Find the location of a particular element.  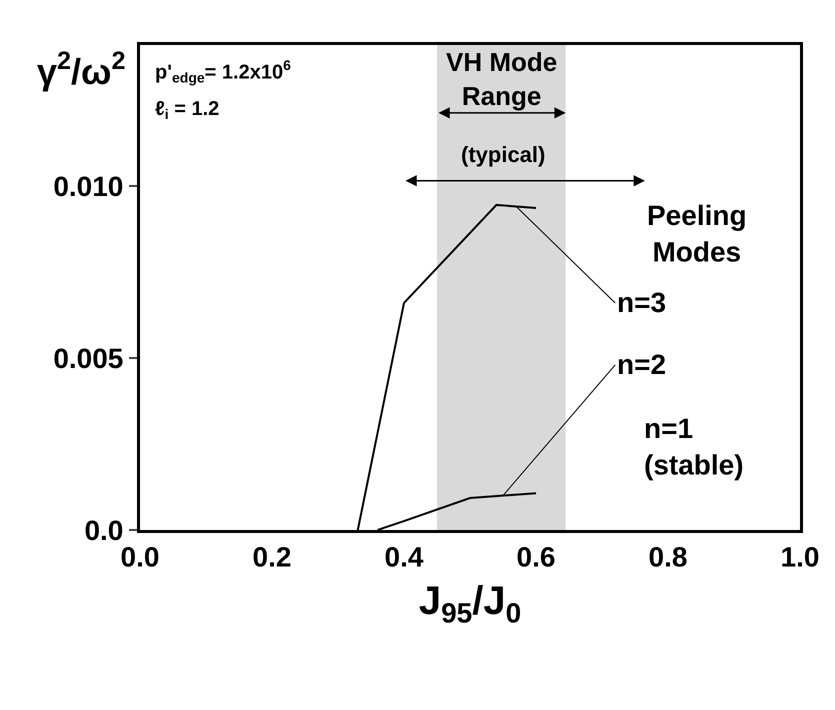

annotation: (typical) is located at coordinates (503, 154).